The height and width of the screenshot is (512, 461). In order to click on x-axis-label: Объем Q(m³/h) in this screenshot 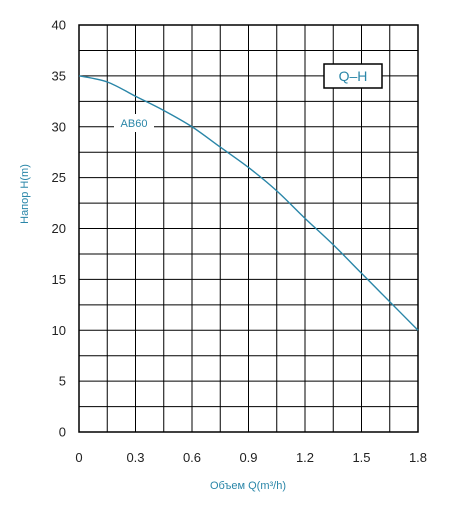, I will do `click(248, 486)`.